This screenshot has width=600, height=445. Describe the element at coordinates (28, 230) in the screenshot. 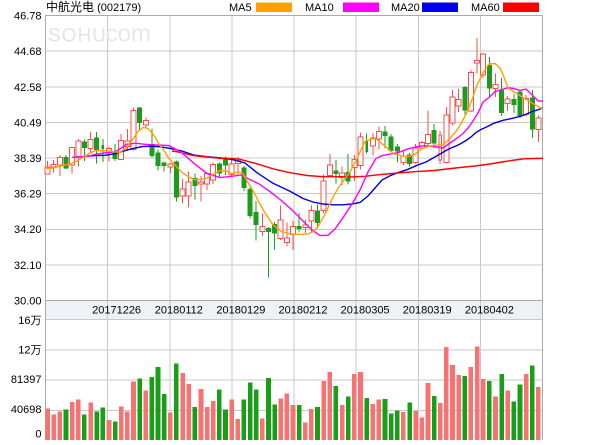

I see `svg-text: 34.20` at that location.